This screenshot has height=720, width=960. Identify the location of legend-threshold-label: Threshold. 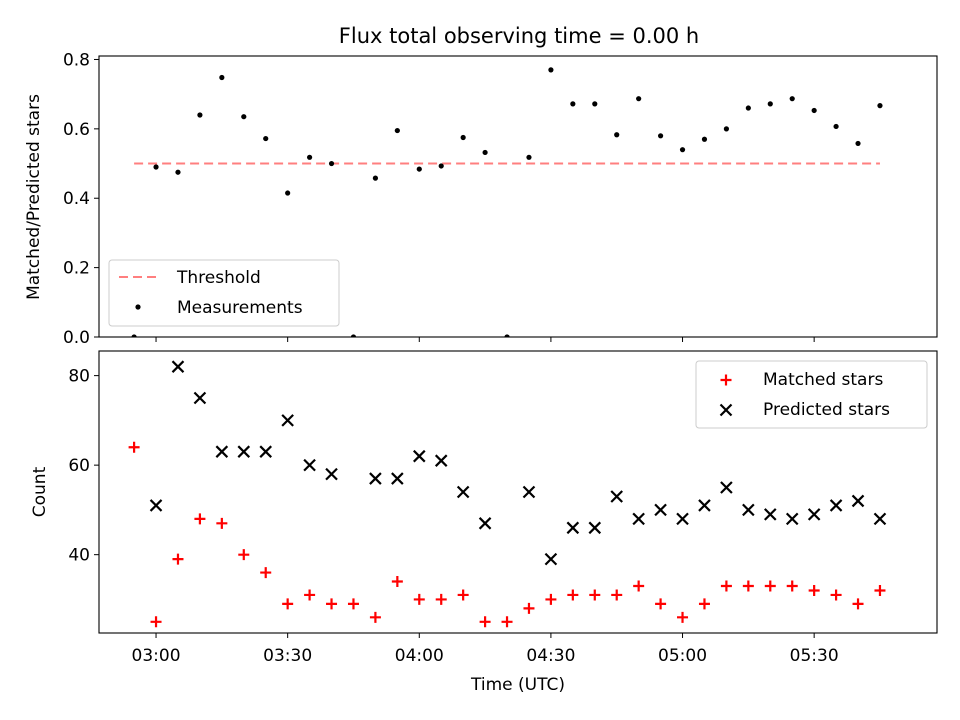
(218, 278).